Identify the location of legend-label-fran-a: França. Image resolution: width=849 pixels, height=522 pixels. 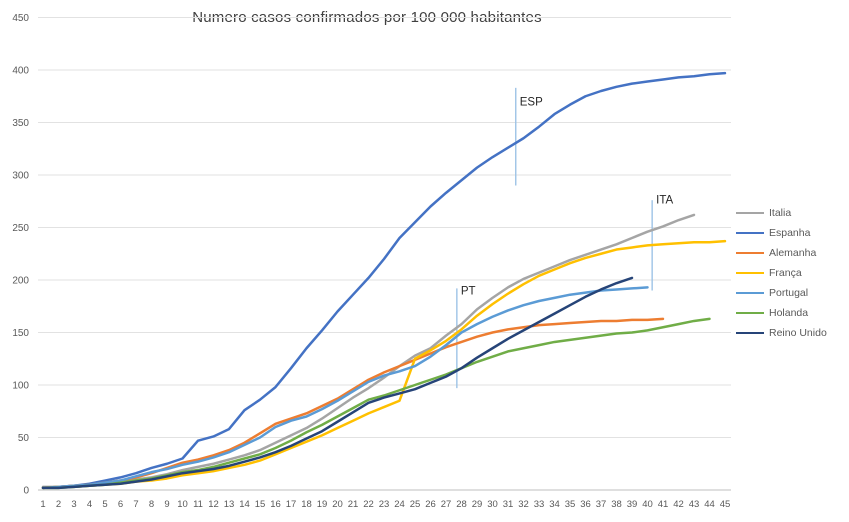
(785, 273).